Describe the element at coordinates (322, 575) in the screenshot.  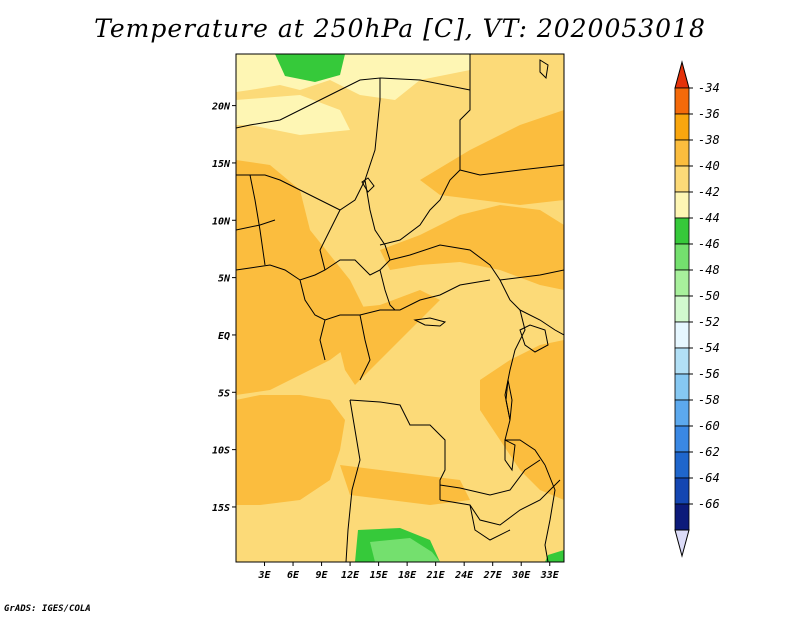
I see `x-tick-label-2: 9E` at that location.